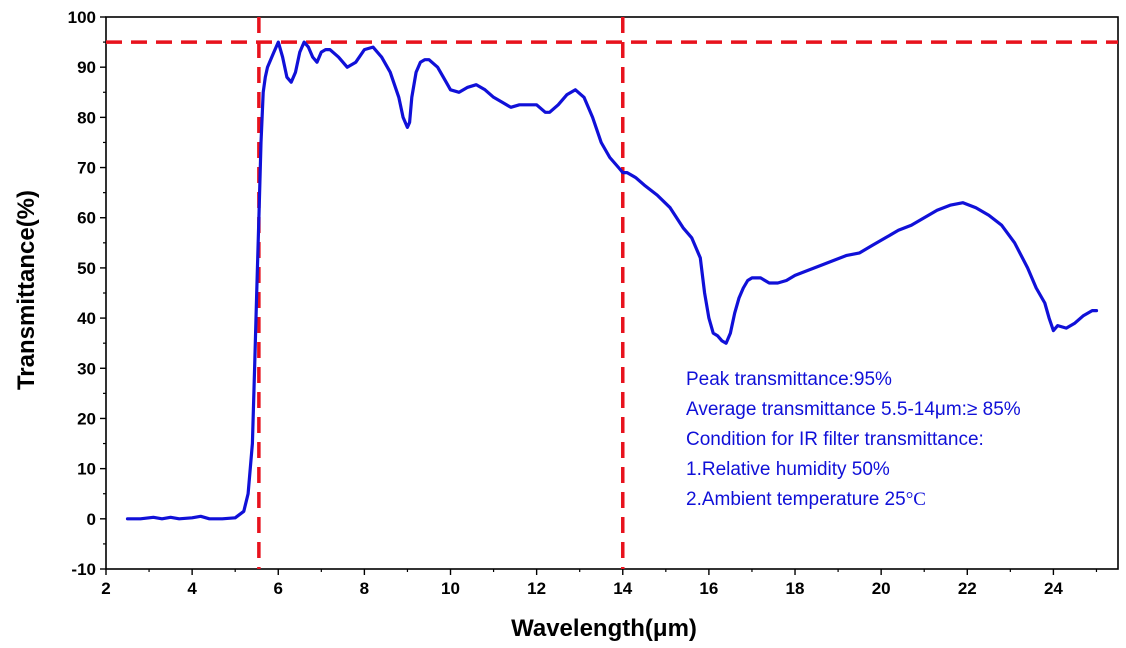 The height and width of the screenshot is (648, 1126). Describe the element at coordinates (86, 318) in the screenshot. I see `y-tick-label: 40` at that location.